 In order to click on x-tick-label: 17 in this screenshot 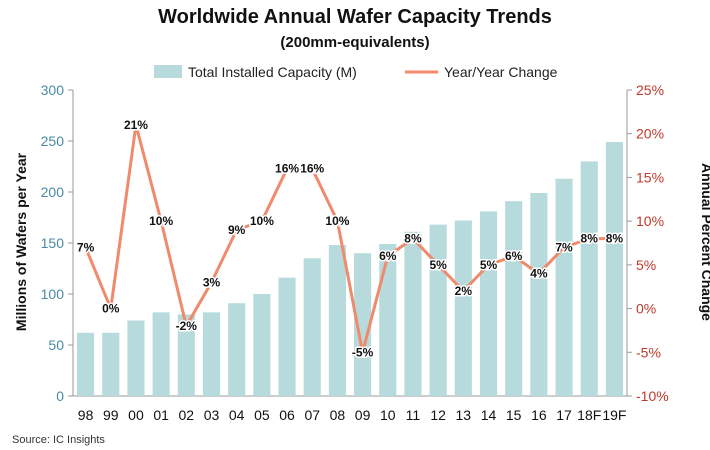, I will do `click(564, 415)`.